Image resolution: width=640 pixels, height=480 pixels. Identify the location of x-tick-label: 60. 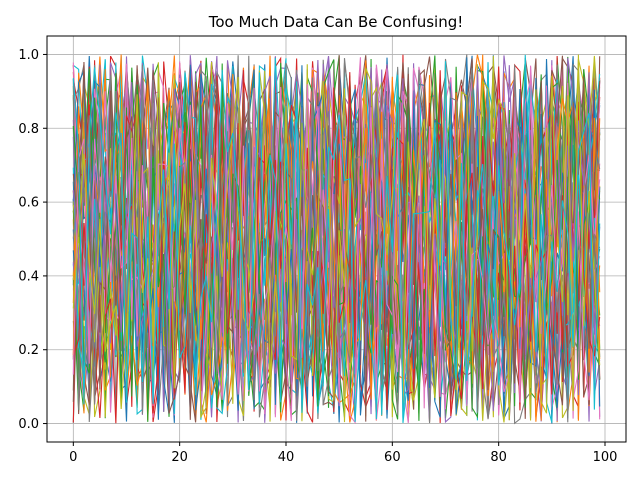
(392, 457).